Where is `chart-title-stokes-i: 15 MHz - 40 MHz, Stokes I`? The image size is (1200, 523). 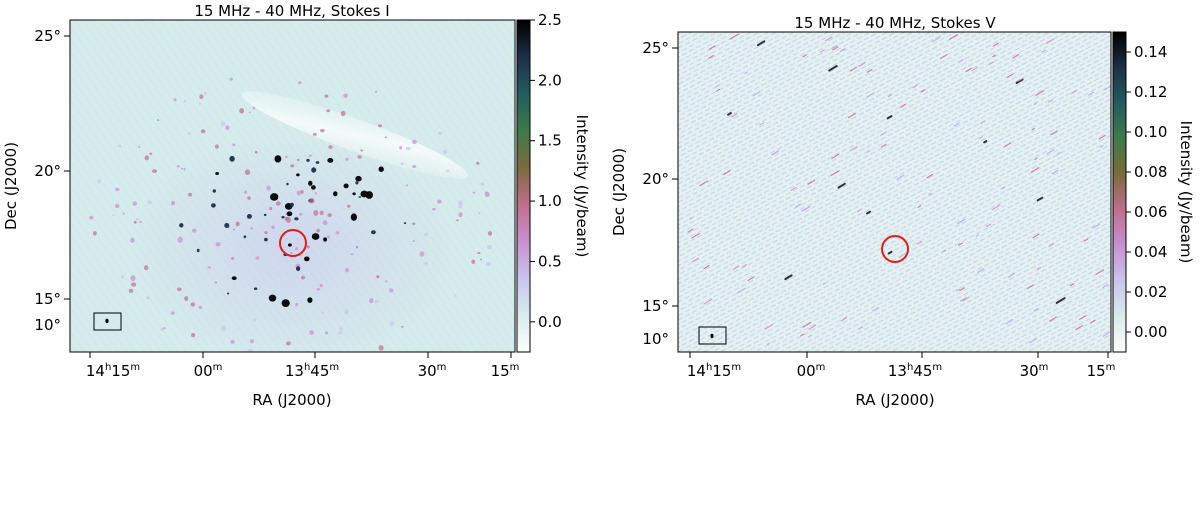
chart-title-stokes-i: 15 MHz - 40 MHz, Stokes I is located at coordinates (291, 11).